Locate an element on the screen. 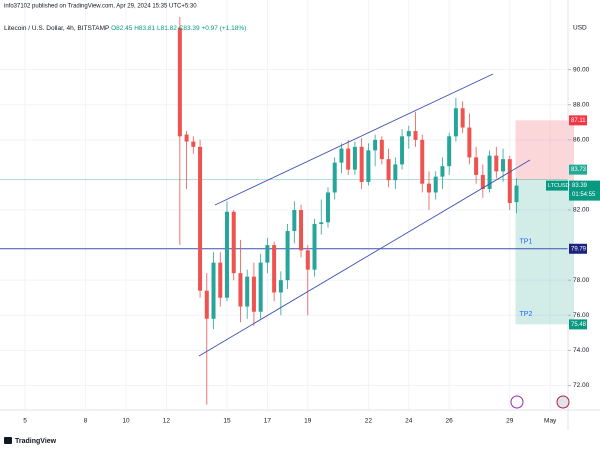 This screenshot has height=452, width=600. target-zone is located at coordinates (544, 252).